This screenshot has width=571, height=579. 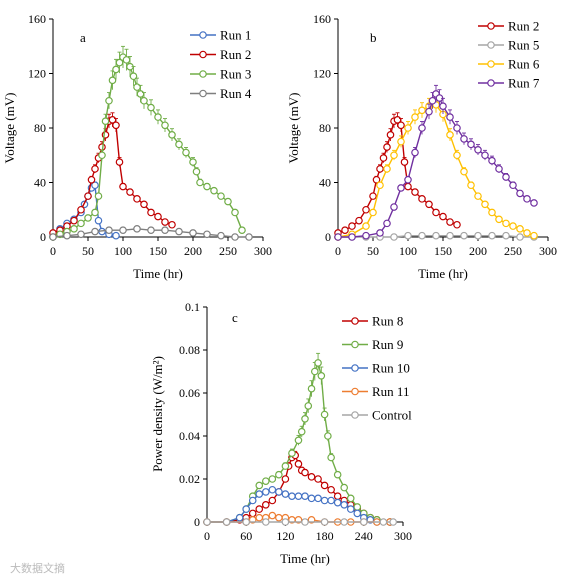 What do you see at coordinates (375, 391) in the screenshot?
I see `legend-entry: Run 11` at bounding box center [375, 391].